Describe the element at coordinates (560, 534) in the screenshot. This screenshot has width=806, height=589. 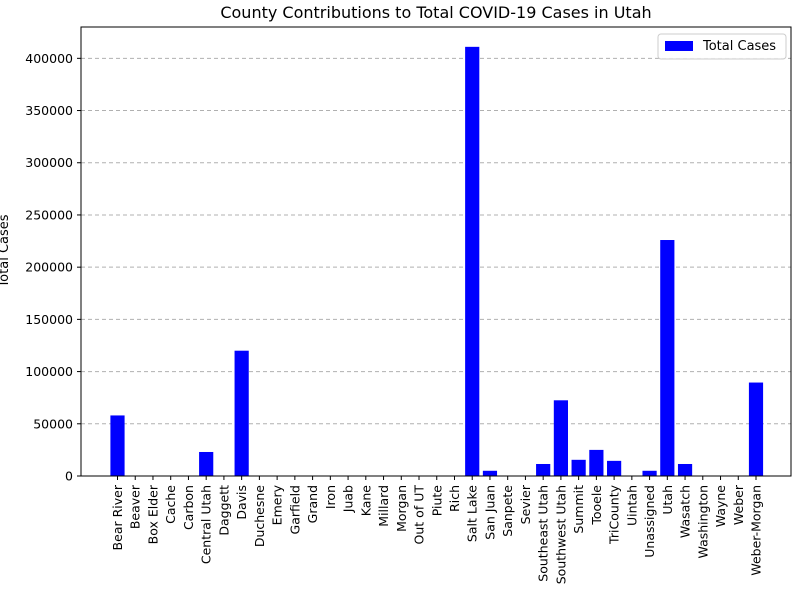
I see `x-tick-label: Southwest Utah` at that location.